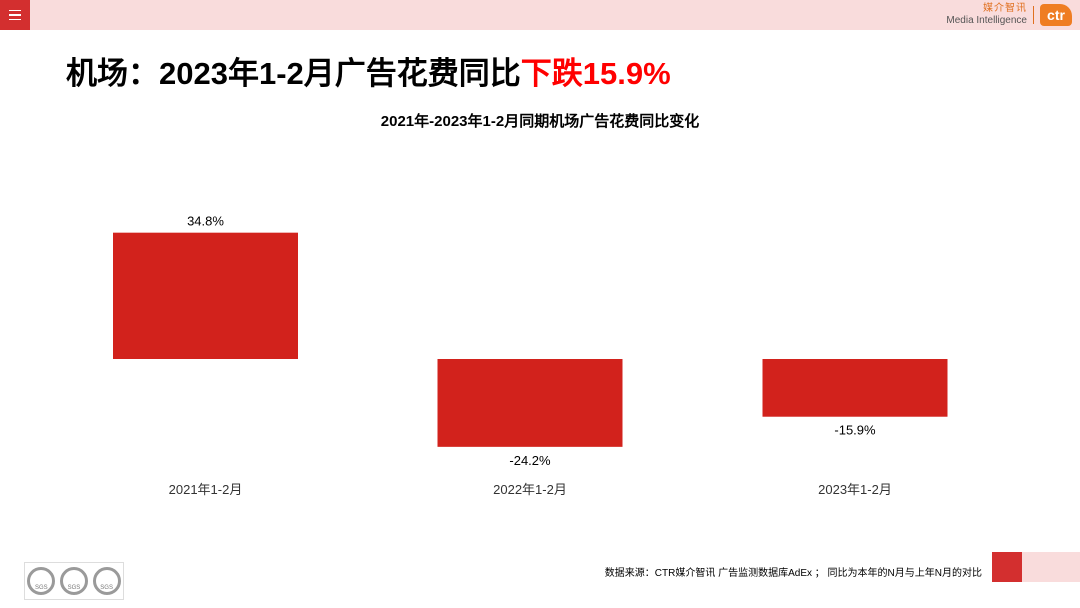 The width and height of the screenshot is (1080, 608). I want to click on bottom-decor-square, so click(1007, 567).